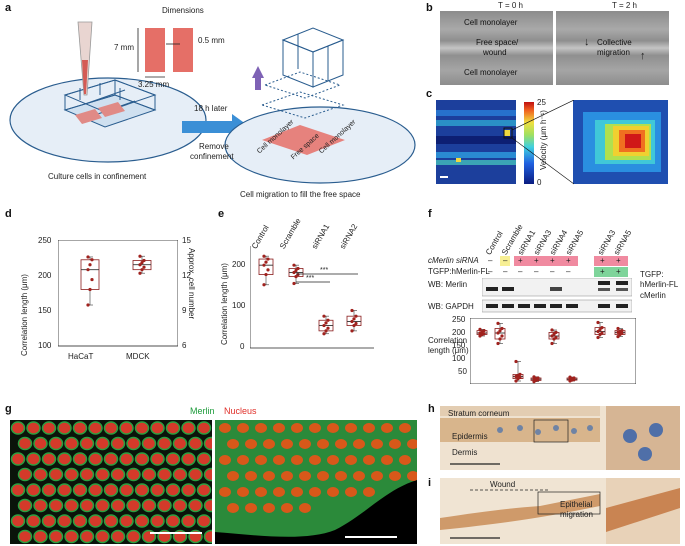 The width and height of the screenshot is (685, 546). Describe the element at coordinates (186, 240) in the screenshot. I see `d-ytick-r0: 15` at that location.